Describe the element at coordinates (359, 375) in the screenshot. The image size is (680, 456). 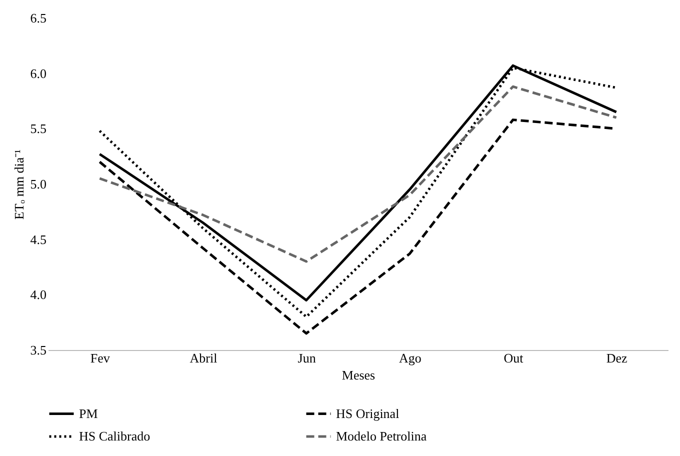
I see `x-axis-title: Meses` at that location.